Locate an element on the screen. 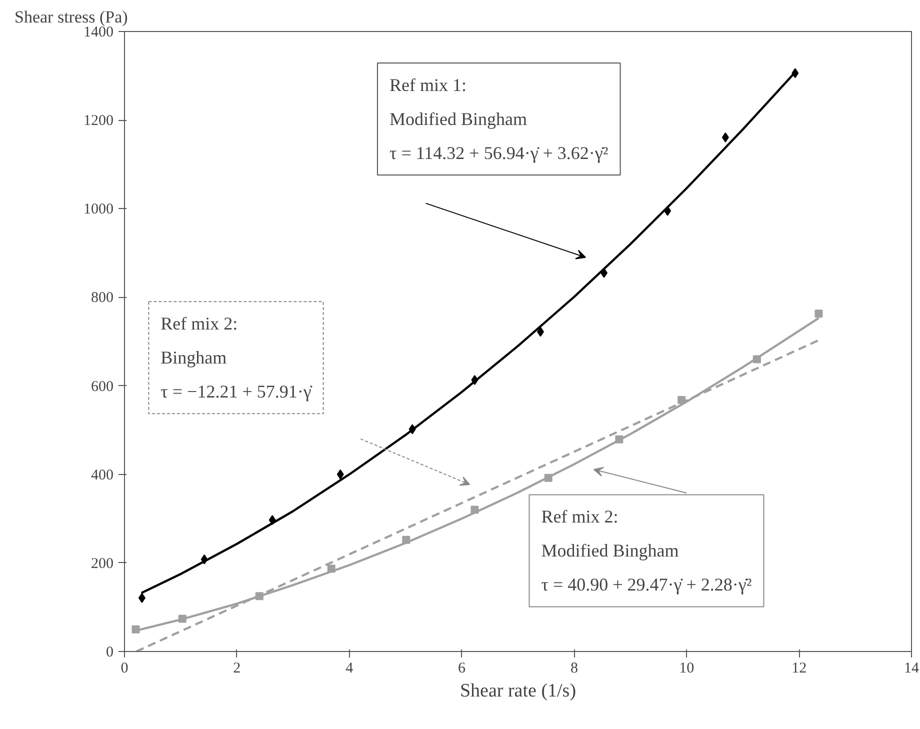  y-tick-label: 1400 is located at coordinates (99, 32).